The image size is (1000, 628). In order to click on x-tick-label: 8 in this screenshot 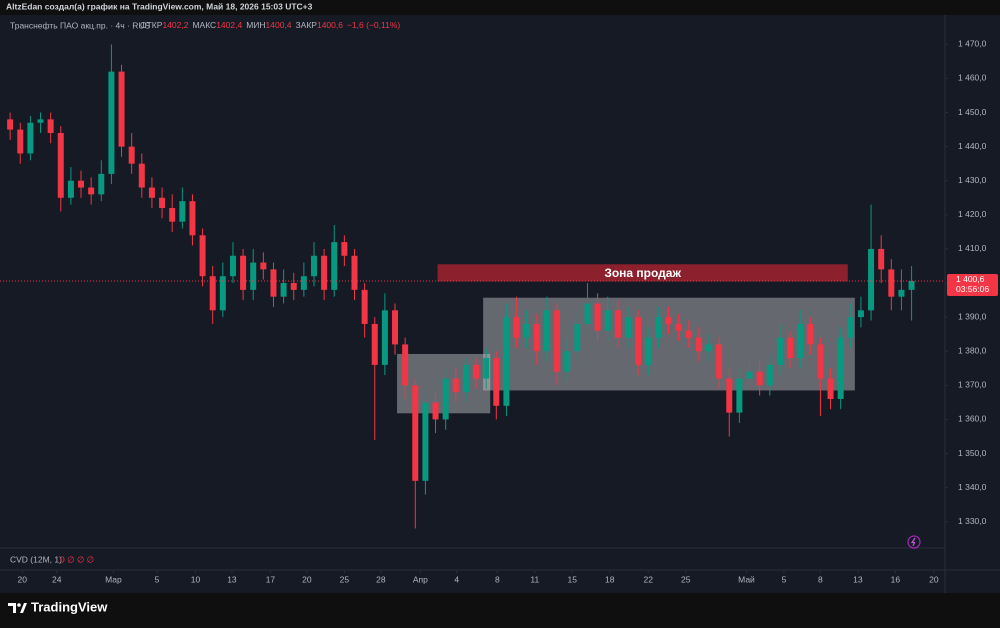, I will do `click(820, 579)`.